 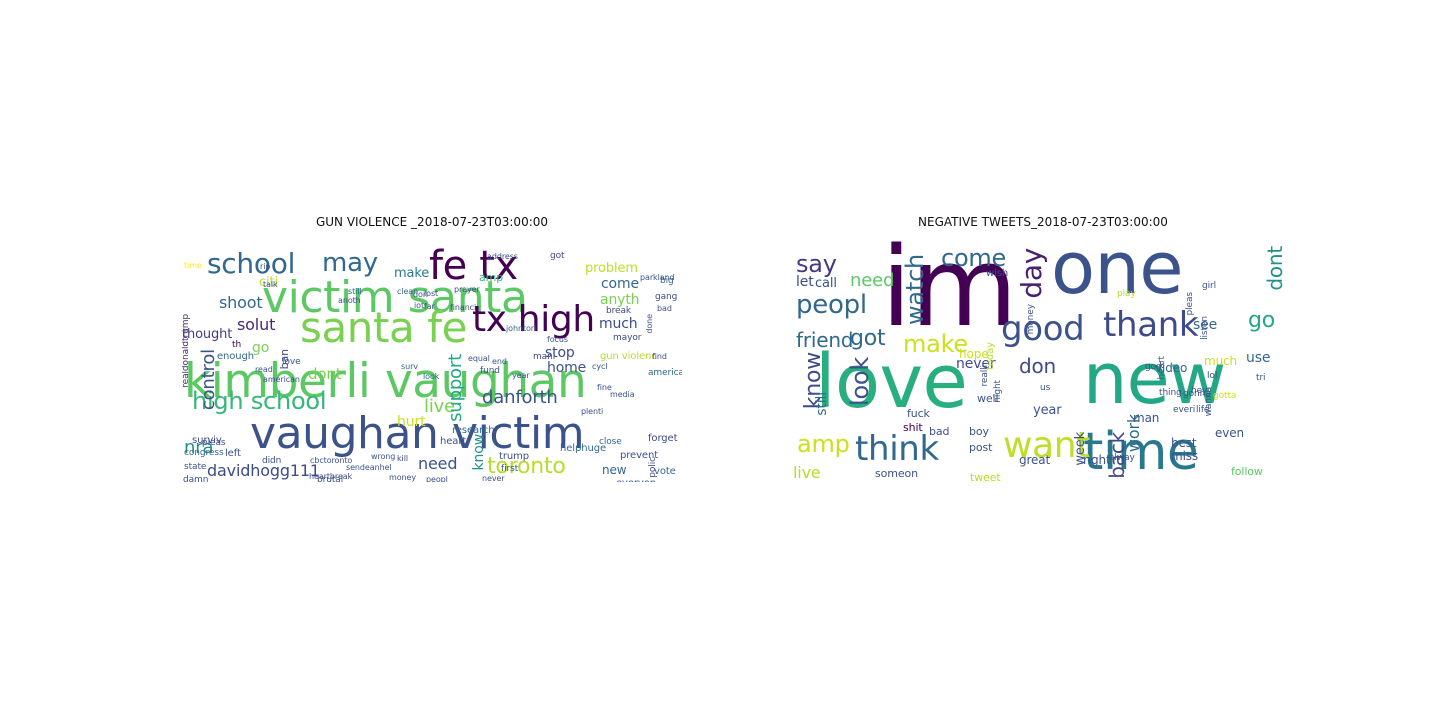 What do you see at coordinates (268, 282) in the screenshot?
I see `word-citi: citi` at bounding box center [268, 282].